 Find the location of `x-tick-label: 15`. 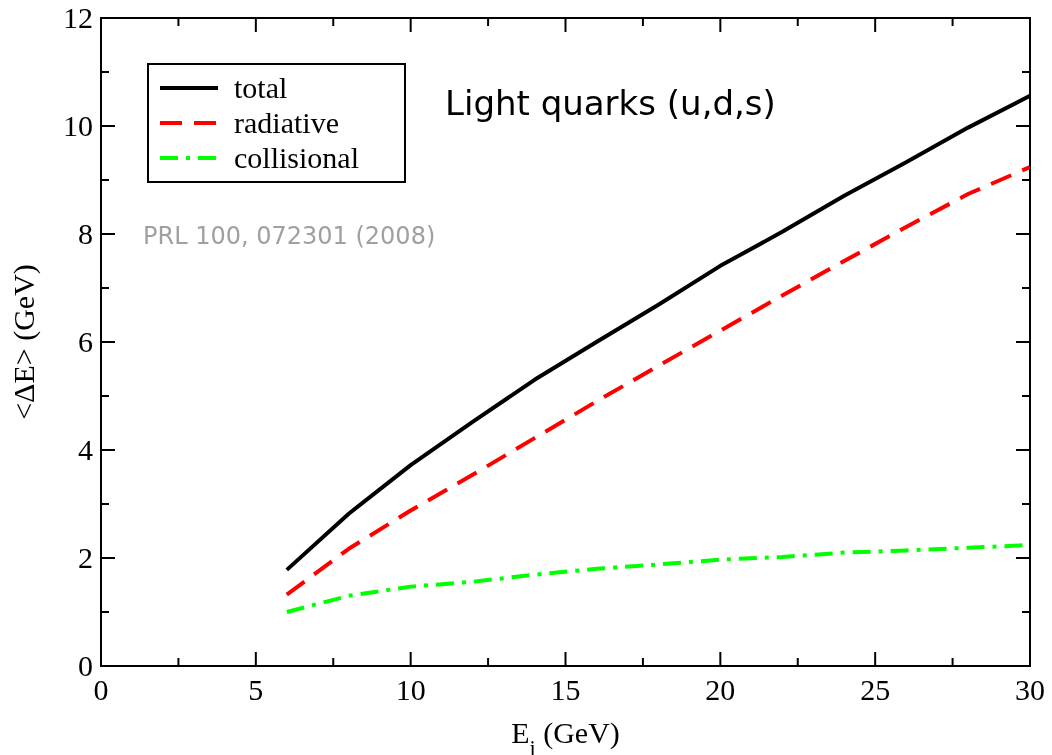

x-tick-label: 15 is located at coordinates (565, 689).